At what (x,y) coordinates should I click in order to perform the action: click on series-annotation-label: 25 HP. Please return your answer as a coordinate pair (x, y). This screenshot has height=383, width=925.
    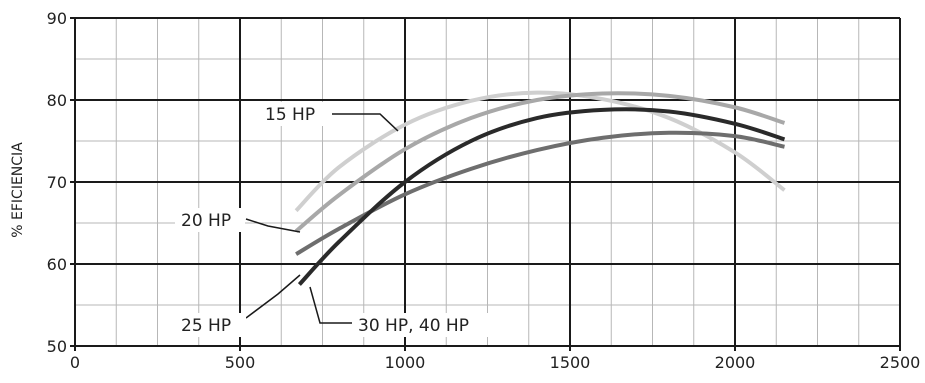
    Looking at the image, I should click on (206, 326).